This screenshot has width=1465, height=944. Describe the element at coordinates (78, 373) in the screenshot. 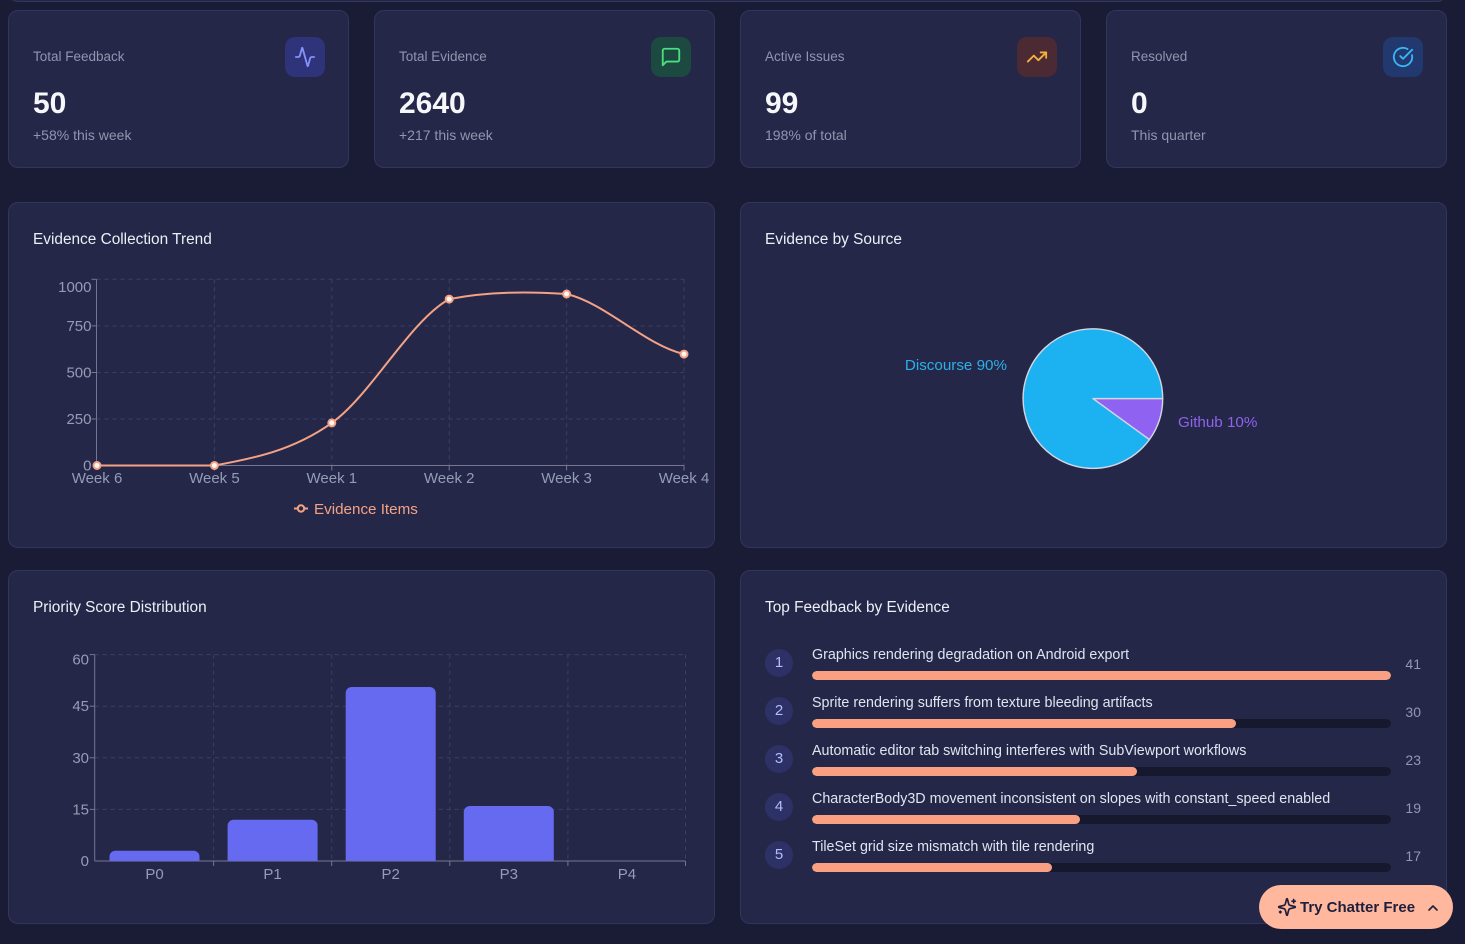

I see `svg-text: 500` at that location.